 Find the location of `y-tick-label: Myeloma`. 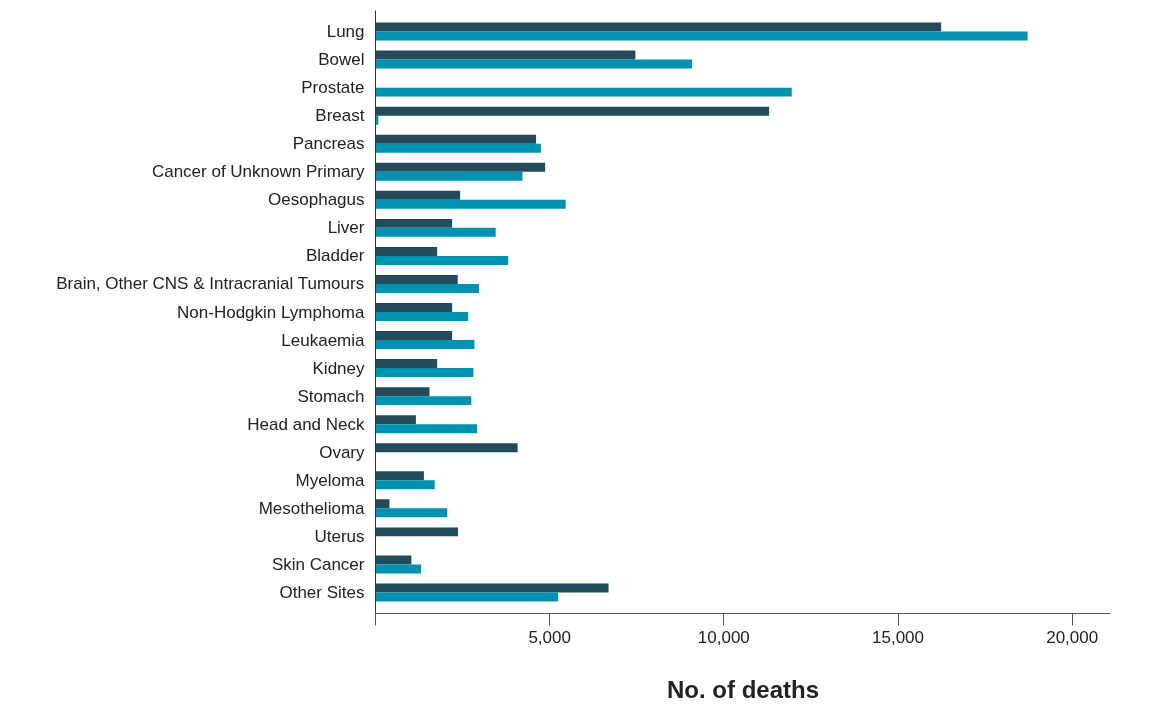

y-tick-label: Myeloma is located at coordinates (330, 480).